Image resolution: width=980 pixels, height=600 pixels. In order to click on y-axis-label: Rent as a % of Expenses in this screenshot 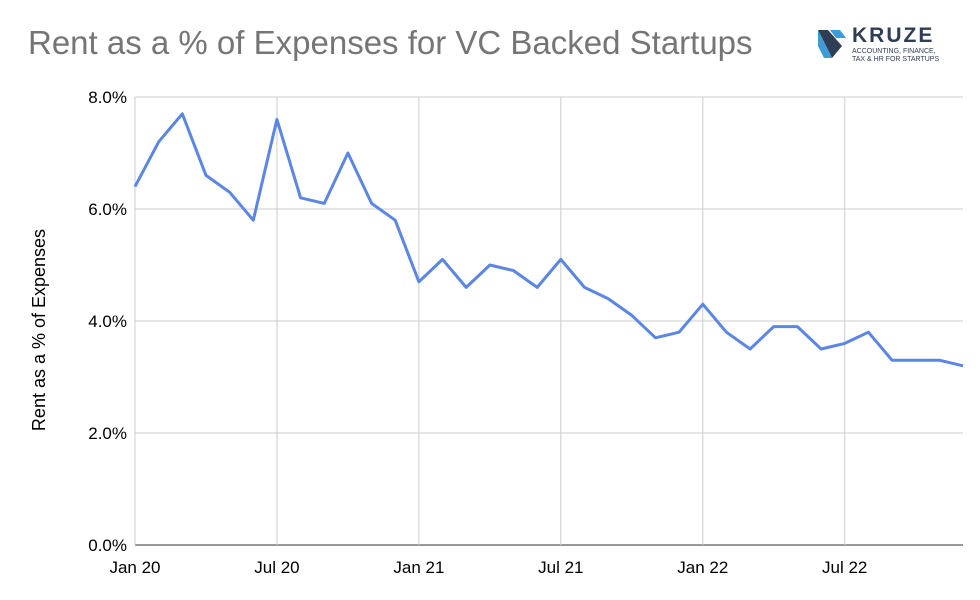, I will do `click(39, 330)`.